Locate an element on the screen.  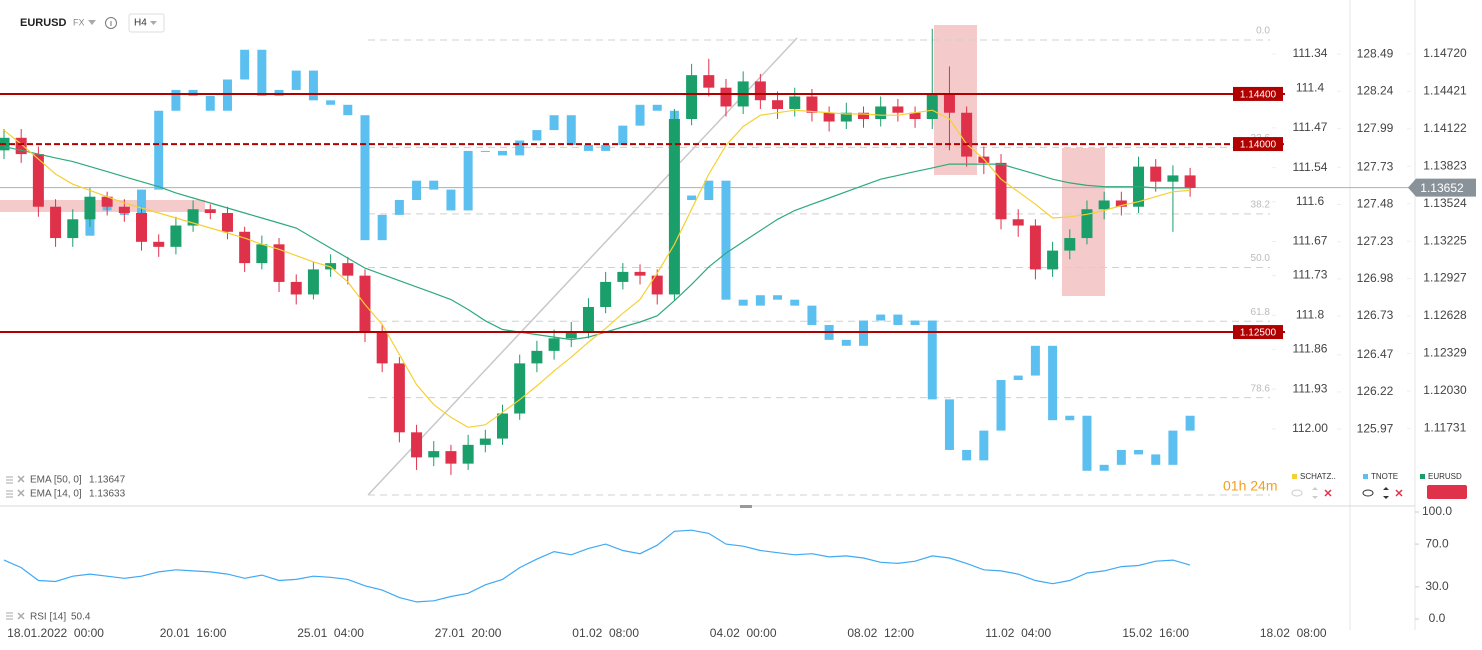
y-tick-label: 1.12329 is located at coordinates (1445, 353).